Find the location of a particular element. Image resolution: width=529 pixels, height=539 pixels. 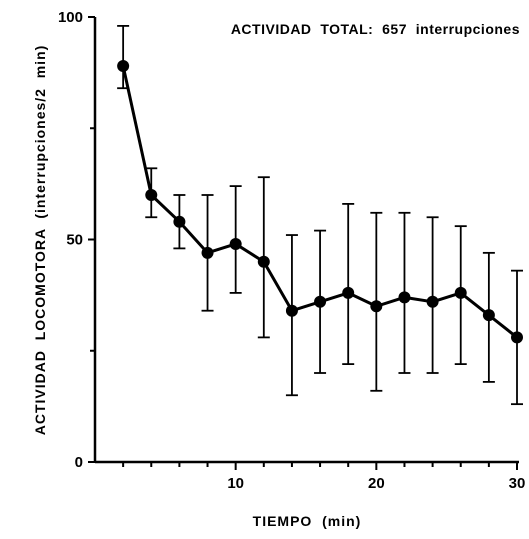

x-ticks: 10 20 30 is located at coordinates (324, 477).